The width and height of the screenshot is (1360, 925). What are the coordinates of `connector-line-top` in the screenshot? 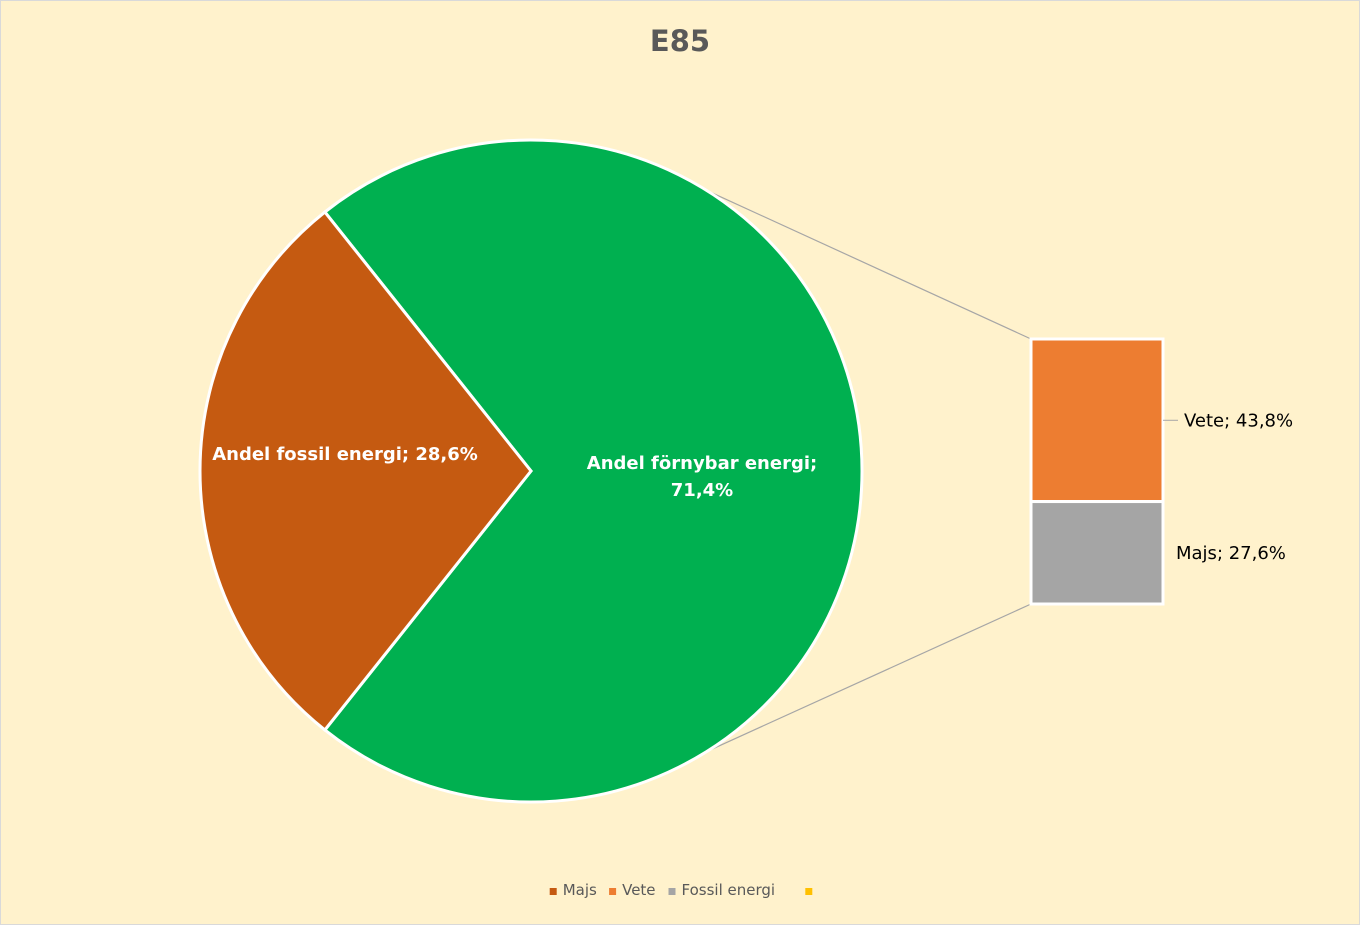 It's located at (869, 264).